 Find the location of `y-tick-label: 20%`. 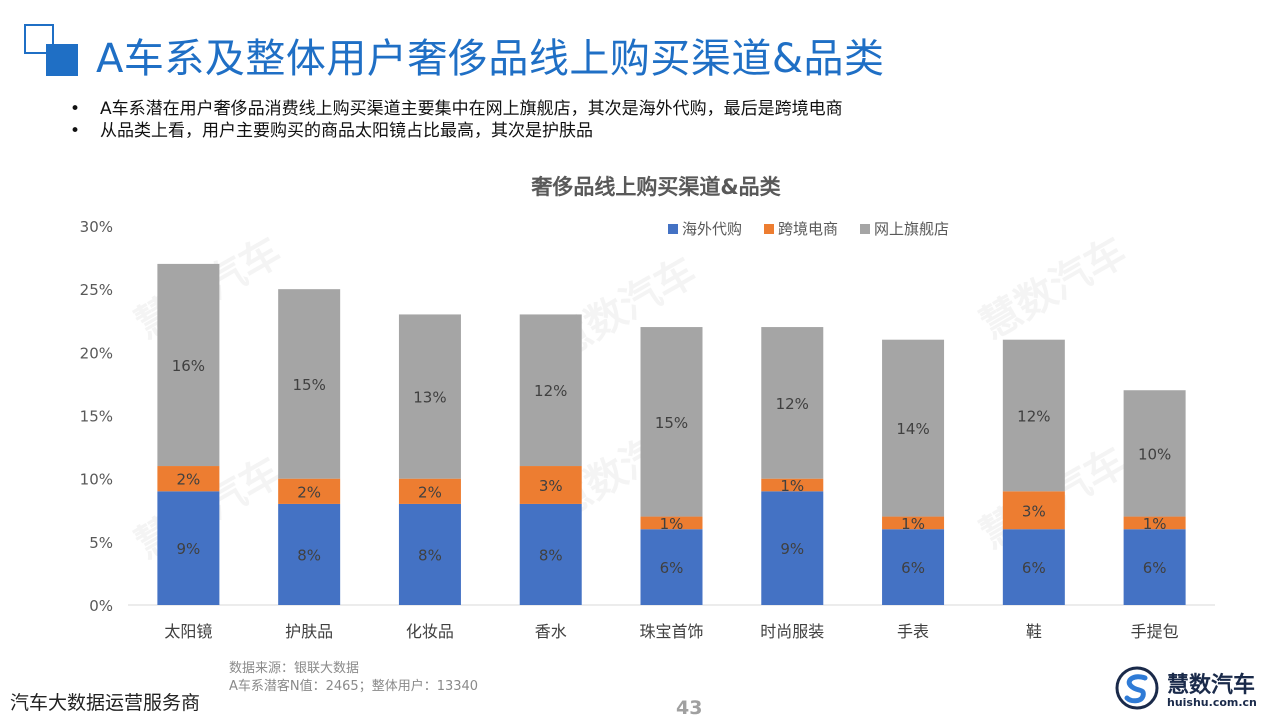

y-tick-label: 20% is located at coordinates (96, 353).